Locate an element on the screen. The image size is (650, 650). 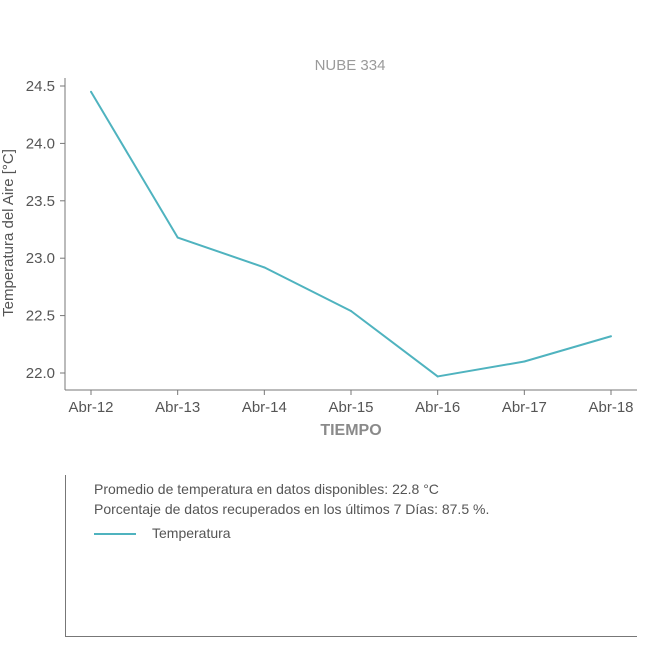
legend-line-swatch is located at coordinates (115, 534).